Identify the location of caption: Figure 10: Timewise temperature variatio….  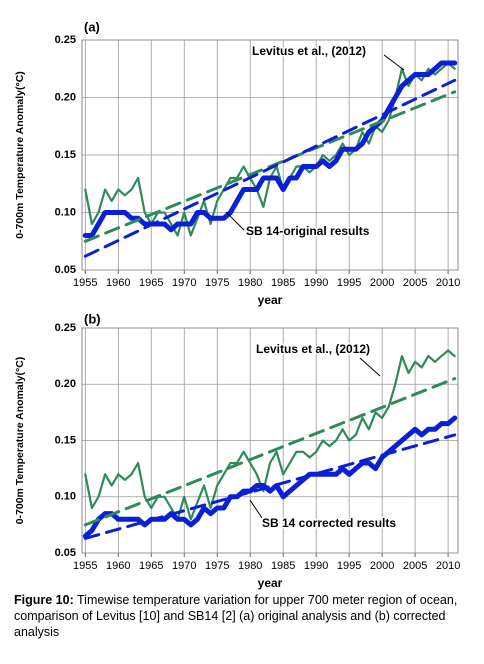
(243, 616).